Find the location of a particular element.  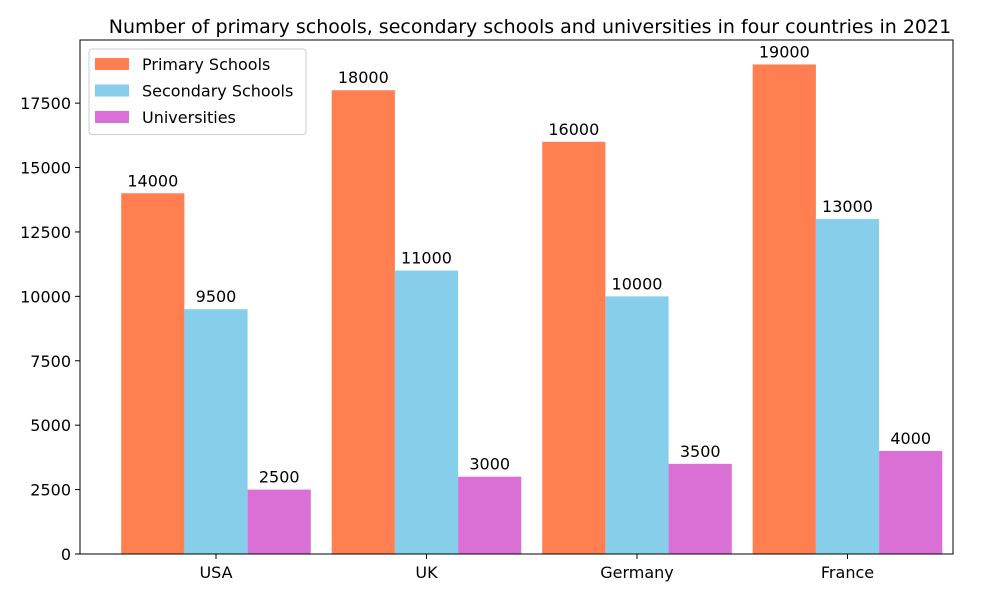

bar-universities-usa is located at coordinates (279, 521).